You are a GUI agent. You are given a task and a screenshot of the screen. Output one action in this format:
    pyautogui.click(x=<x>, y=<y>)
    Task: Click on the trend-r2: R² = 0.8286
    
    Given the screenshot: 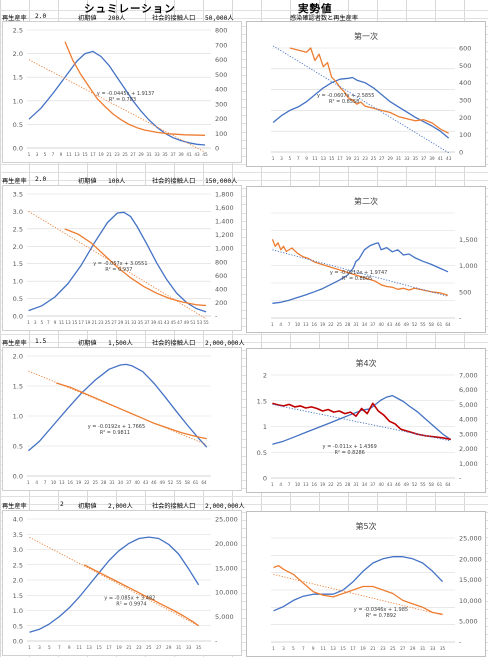 What is the action you would take?
    pyautogui.click(x=350, y=453)
    